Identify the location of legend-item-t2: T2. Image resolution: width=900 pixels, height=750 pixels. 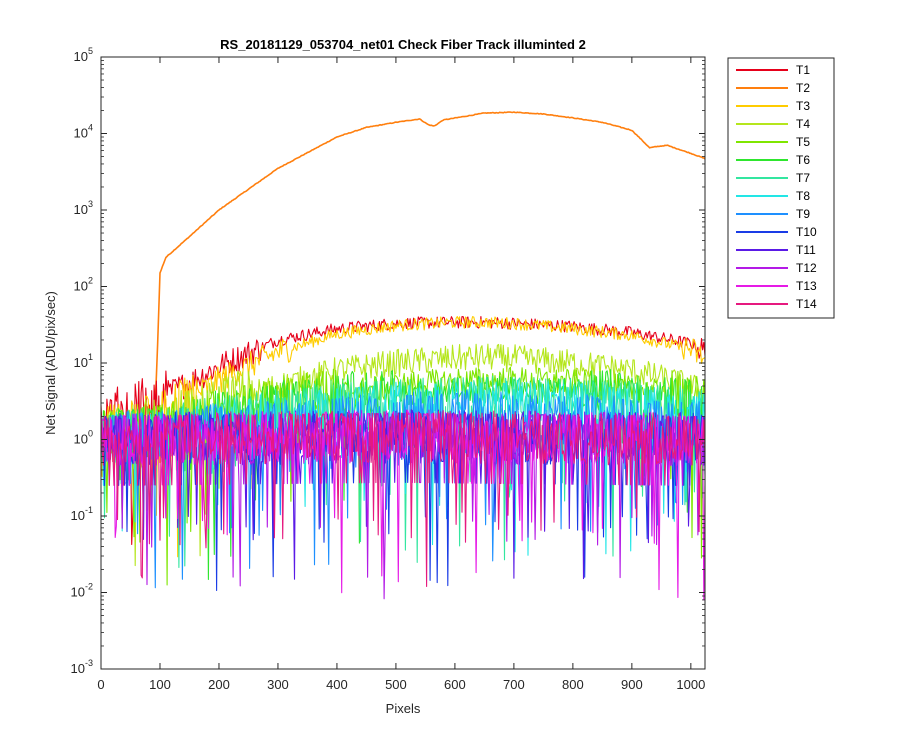
(773, 88).